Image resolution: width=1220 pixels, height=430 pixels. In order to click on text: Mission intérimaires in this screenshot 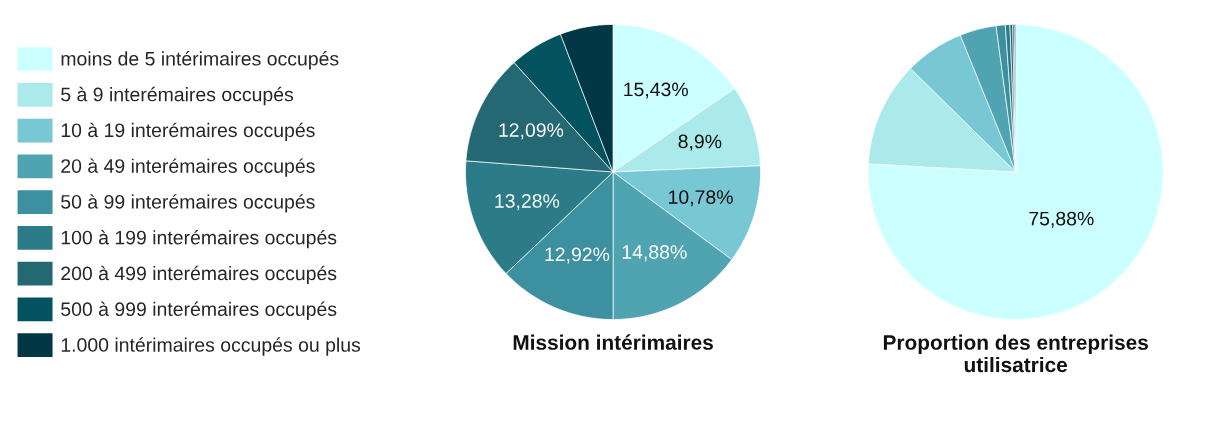, I will do `click(613, 342)`.